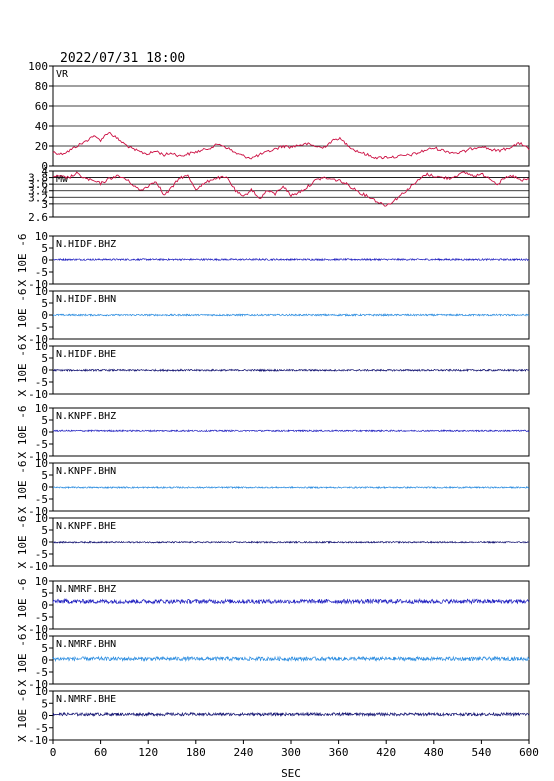  What do you see at coordinates (100, 752) in the screenshot?
I see `x-tick-label: 60` at bounding box center [100, 752].